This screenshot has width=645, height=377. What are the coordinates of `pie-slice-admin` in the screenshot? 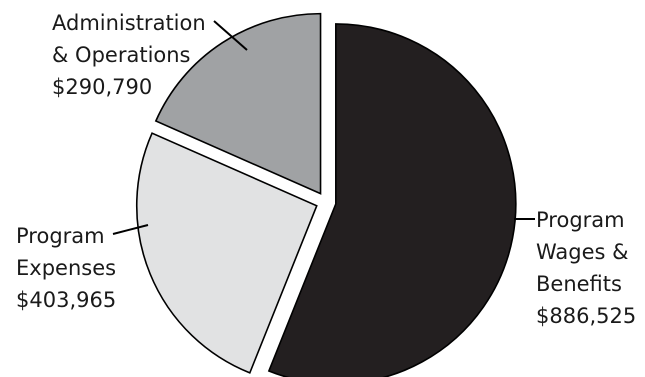 It's located at (238, 103).